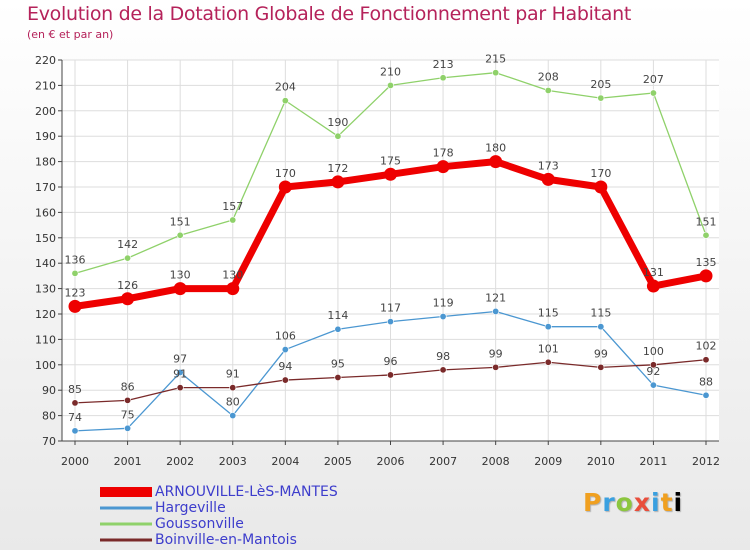  What do you see at coordinates (45, 339) in the screenshot?
I see `y-tick-label: 110` at bounding box center [45, 339].